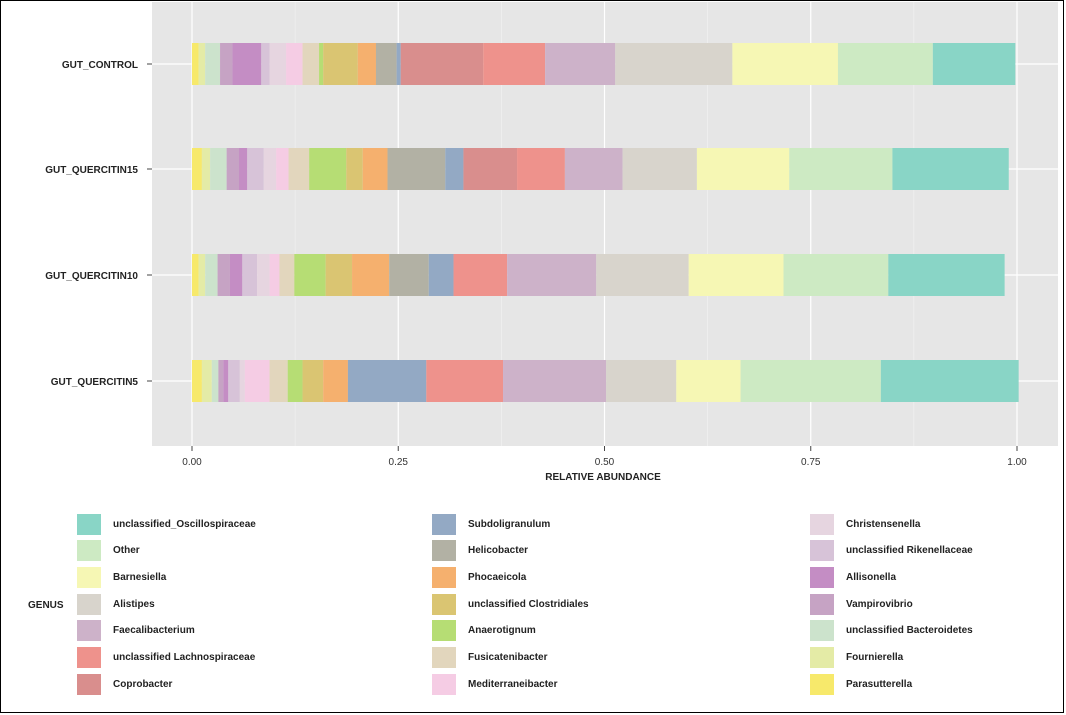  What do you see at coordinates (502, 631) in the screenshot?
I see `legend-label: Anaerotignum` at bounding box center [502, 631].